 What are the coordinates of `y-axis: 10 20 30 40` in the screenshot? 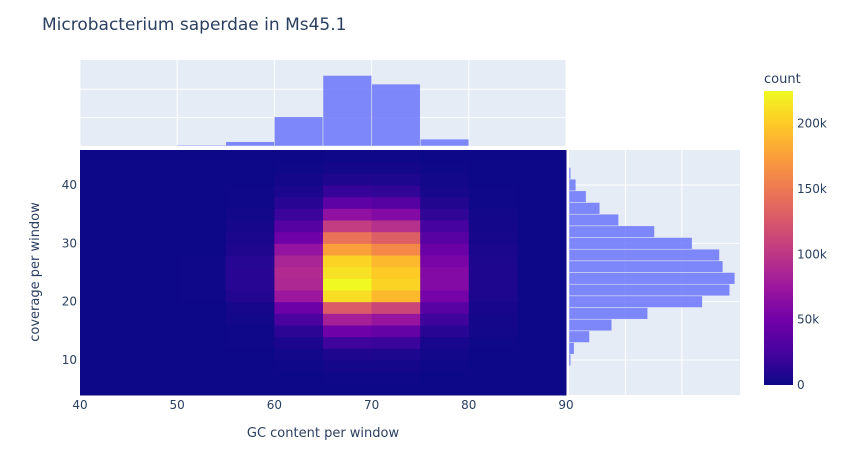 It's located at (69, 272).